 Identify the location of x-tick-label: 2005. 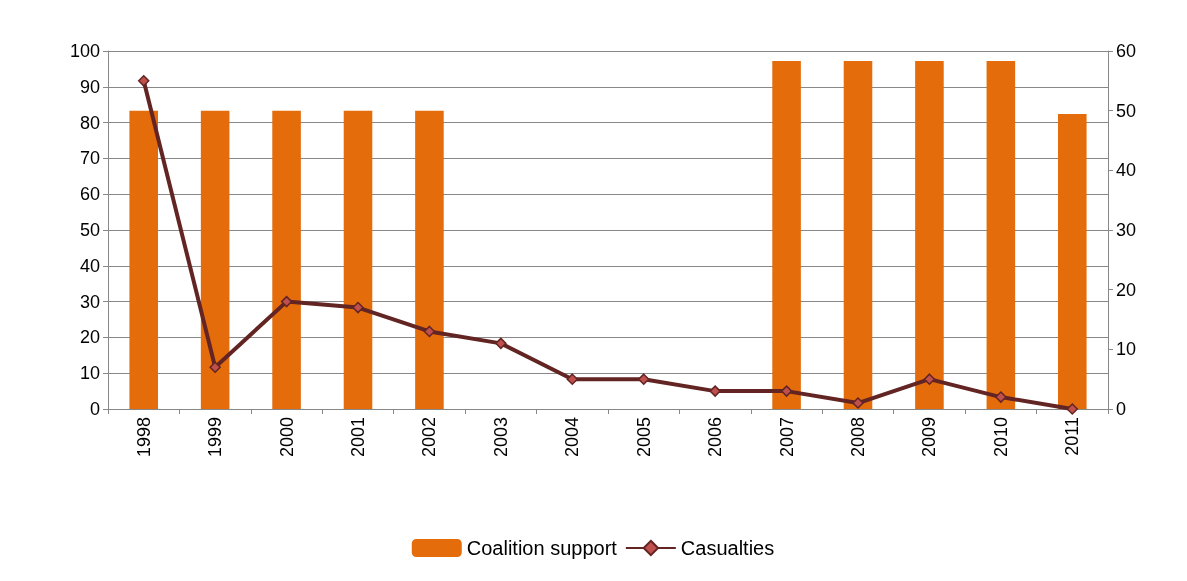
(643, 437).